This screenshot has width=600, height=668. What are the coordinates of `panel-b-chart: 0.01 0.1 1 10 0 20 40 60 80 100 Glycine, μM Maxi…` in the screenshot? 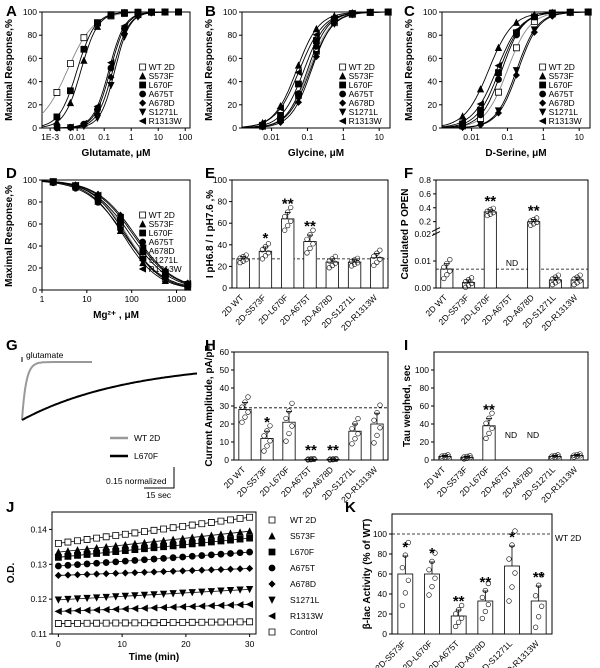 It's located at (298, 83).